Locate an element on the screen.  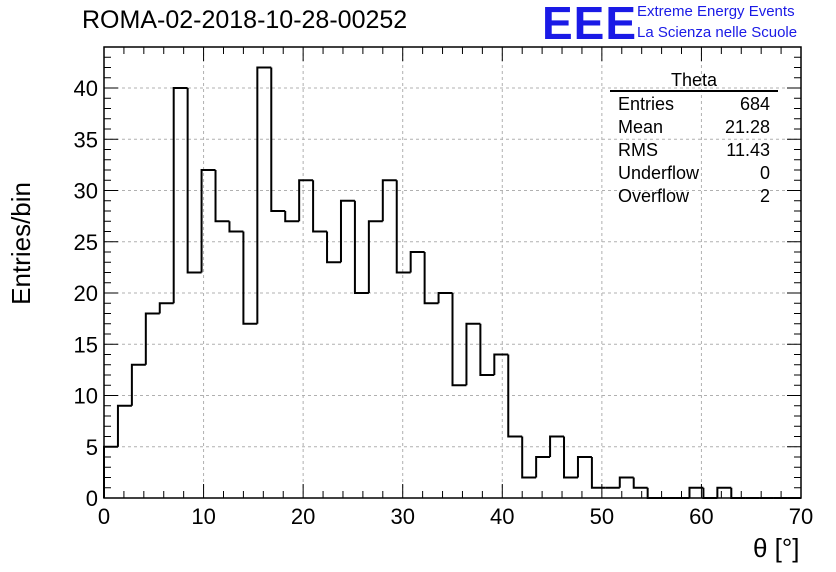
stats-row-rms: RMS 11.43 is located at coordinates (694, 149).